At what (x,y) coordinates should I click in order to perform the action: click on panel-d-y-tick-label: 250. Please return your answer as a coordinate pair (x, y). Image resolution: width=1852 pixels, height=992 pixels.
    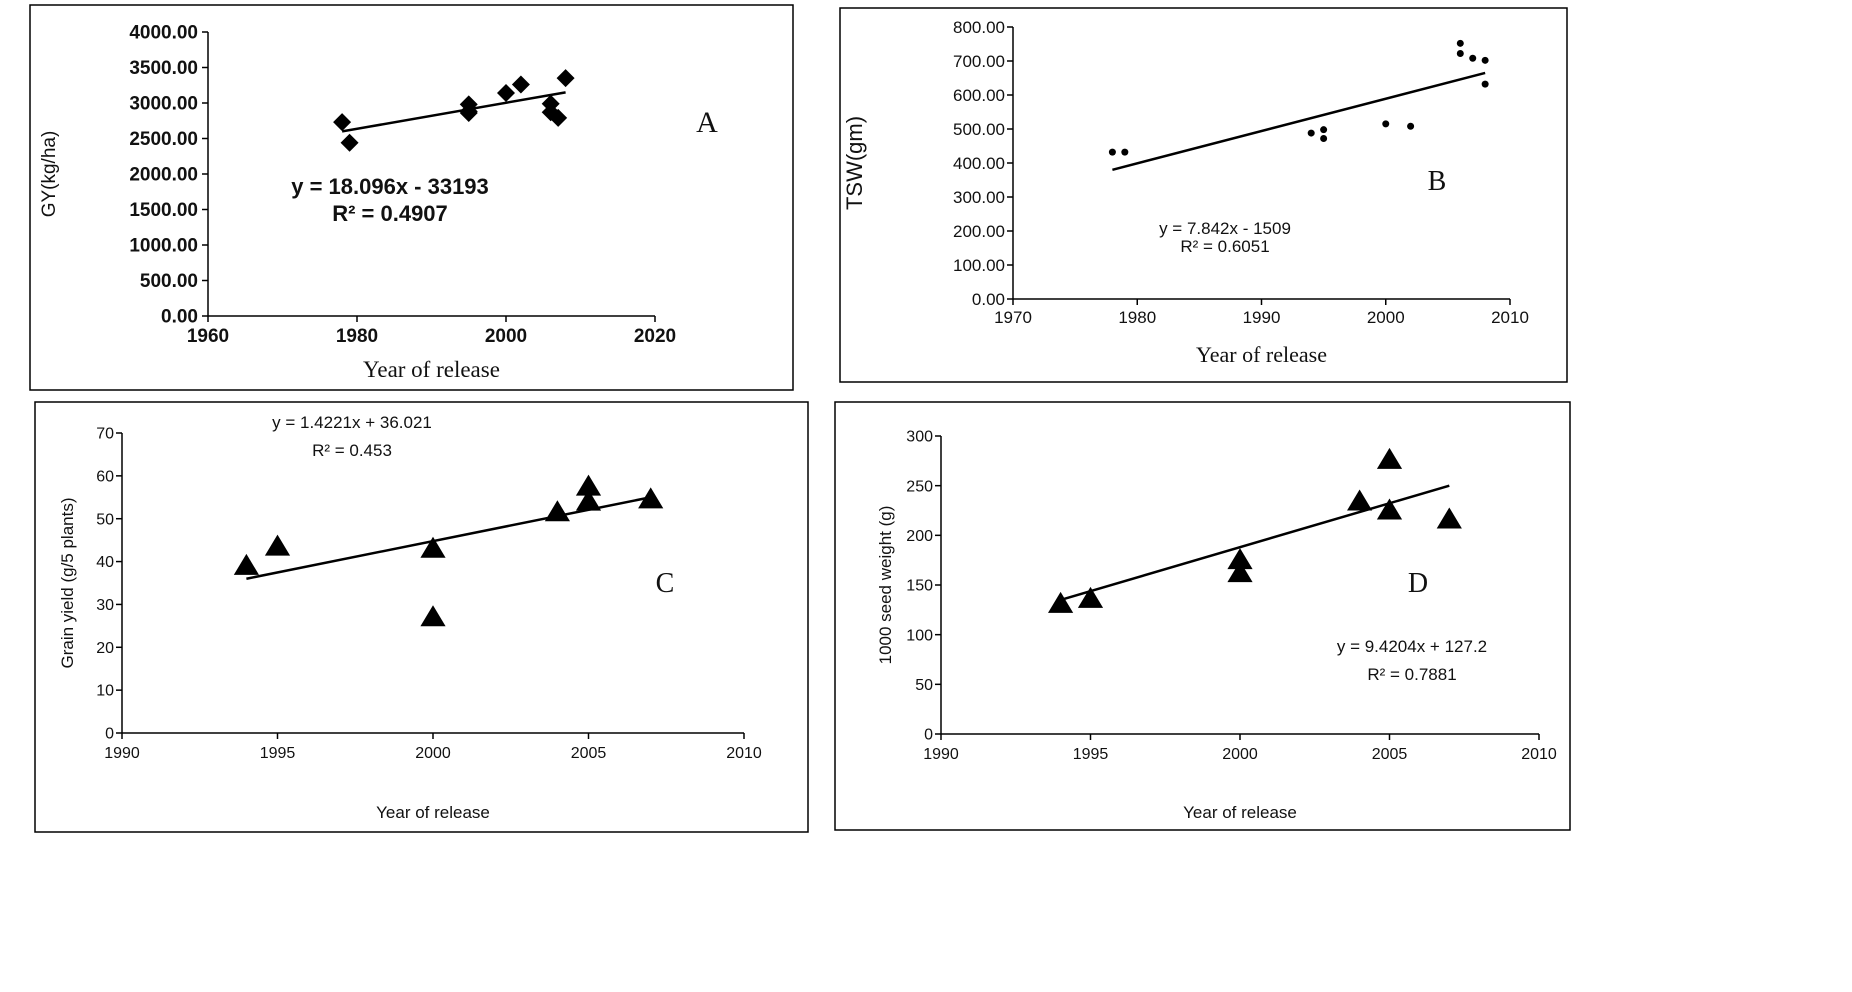
    Looking at the image, I should click on (919, 486).